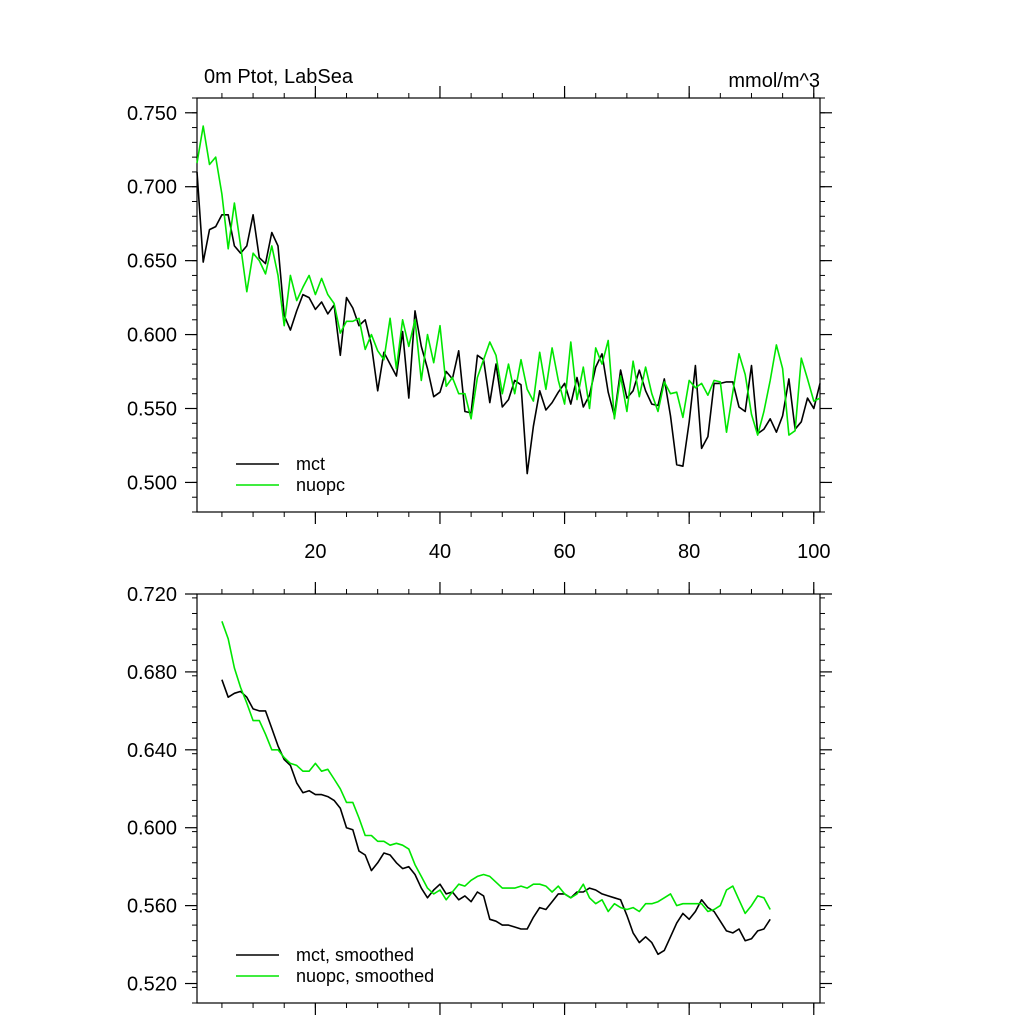 The width and height of the screenshot is (1024, 1024). What do you see at coordinates (152, 829) in the screenshot?
I see `chart-bottom-ytick-label: 0.600` at bounding box center [152, 829].